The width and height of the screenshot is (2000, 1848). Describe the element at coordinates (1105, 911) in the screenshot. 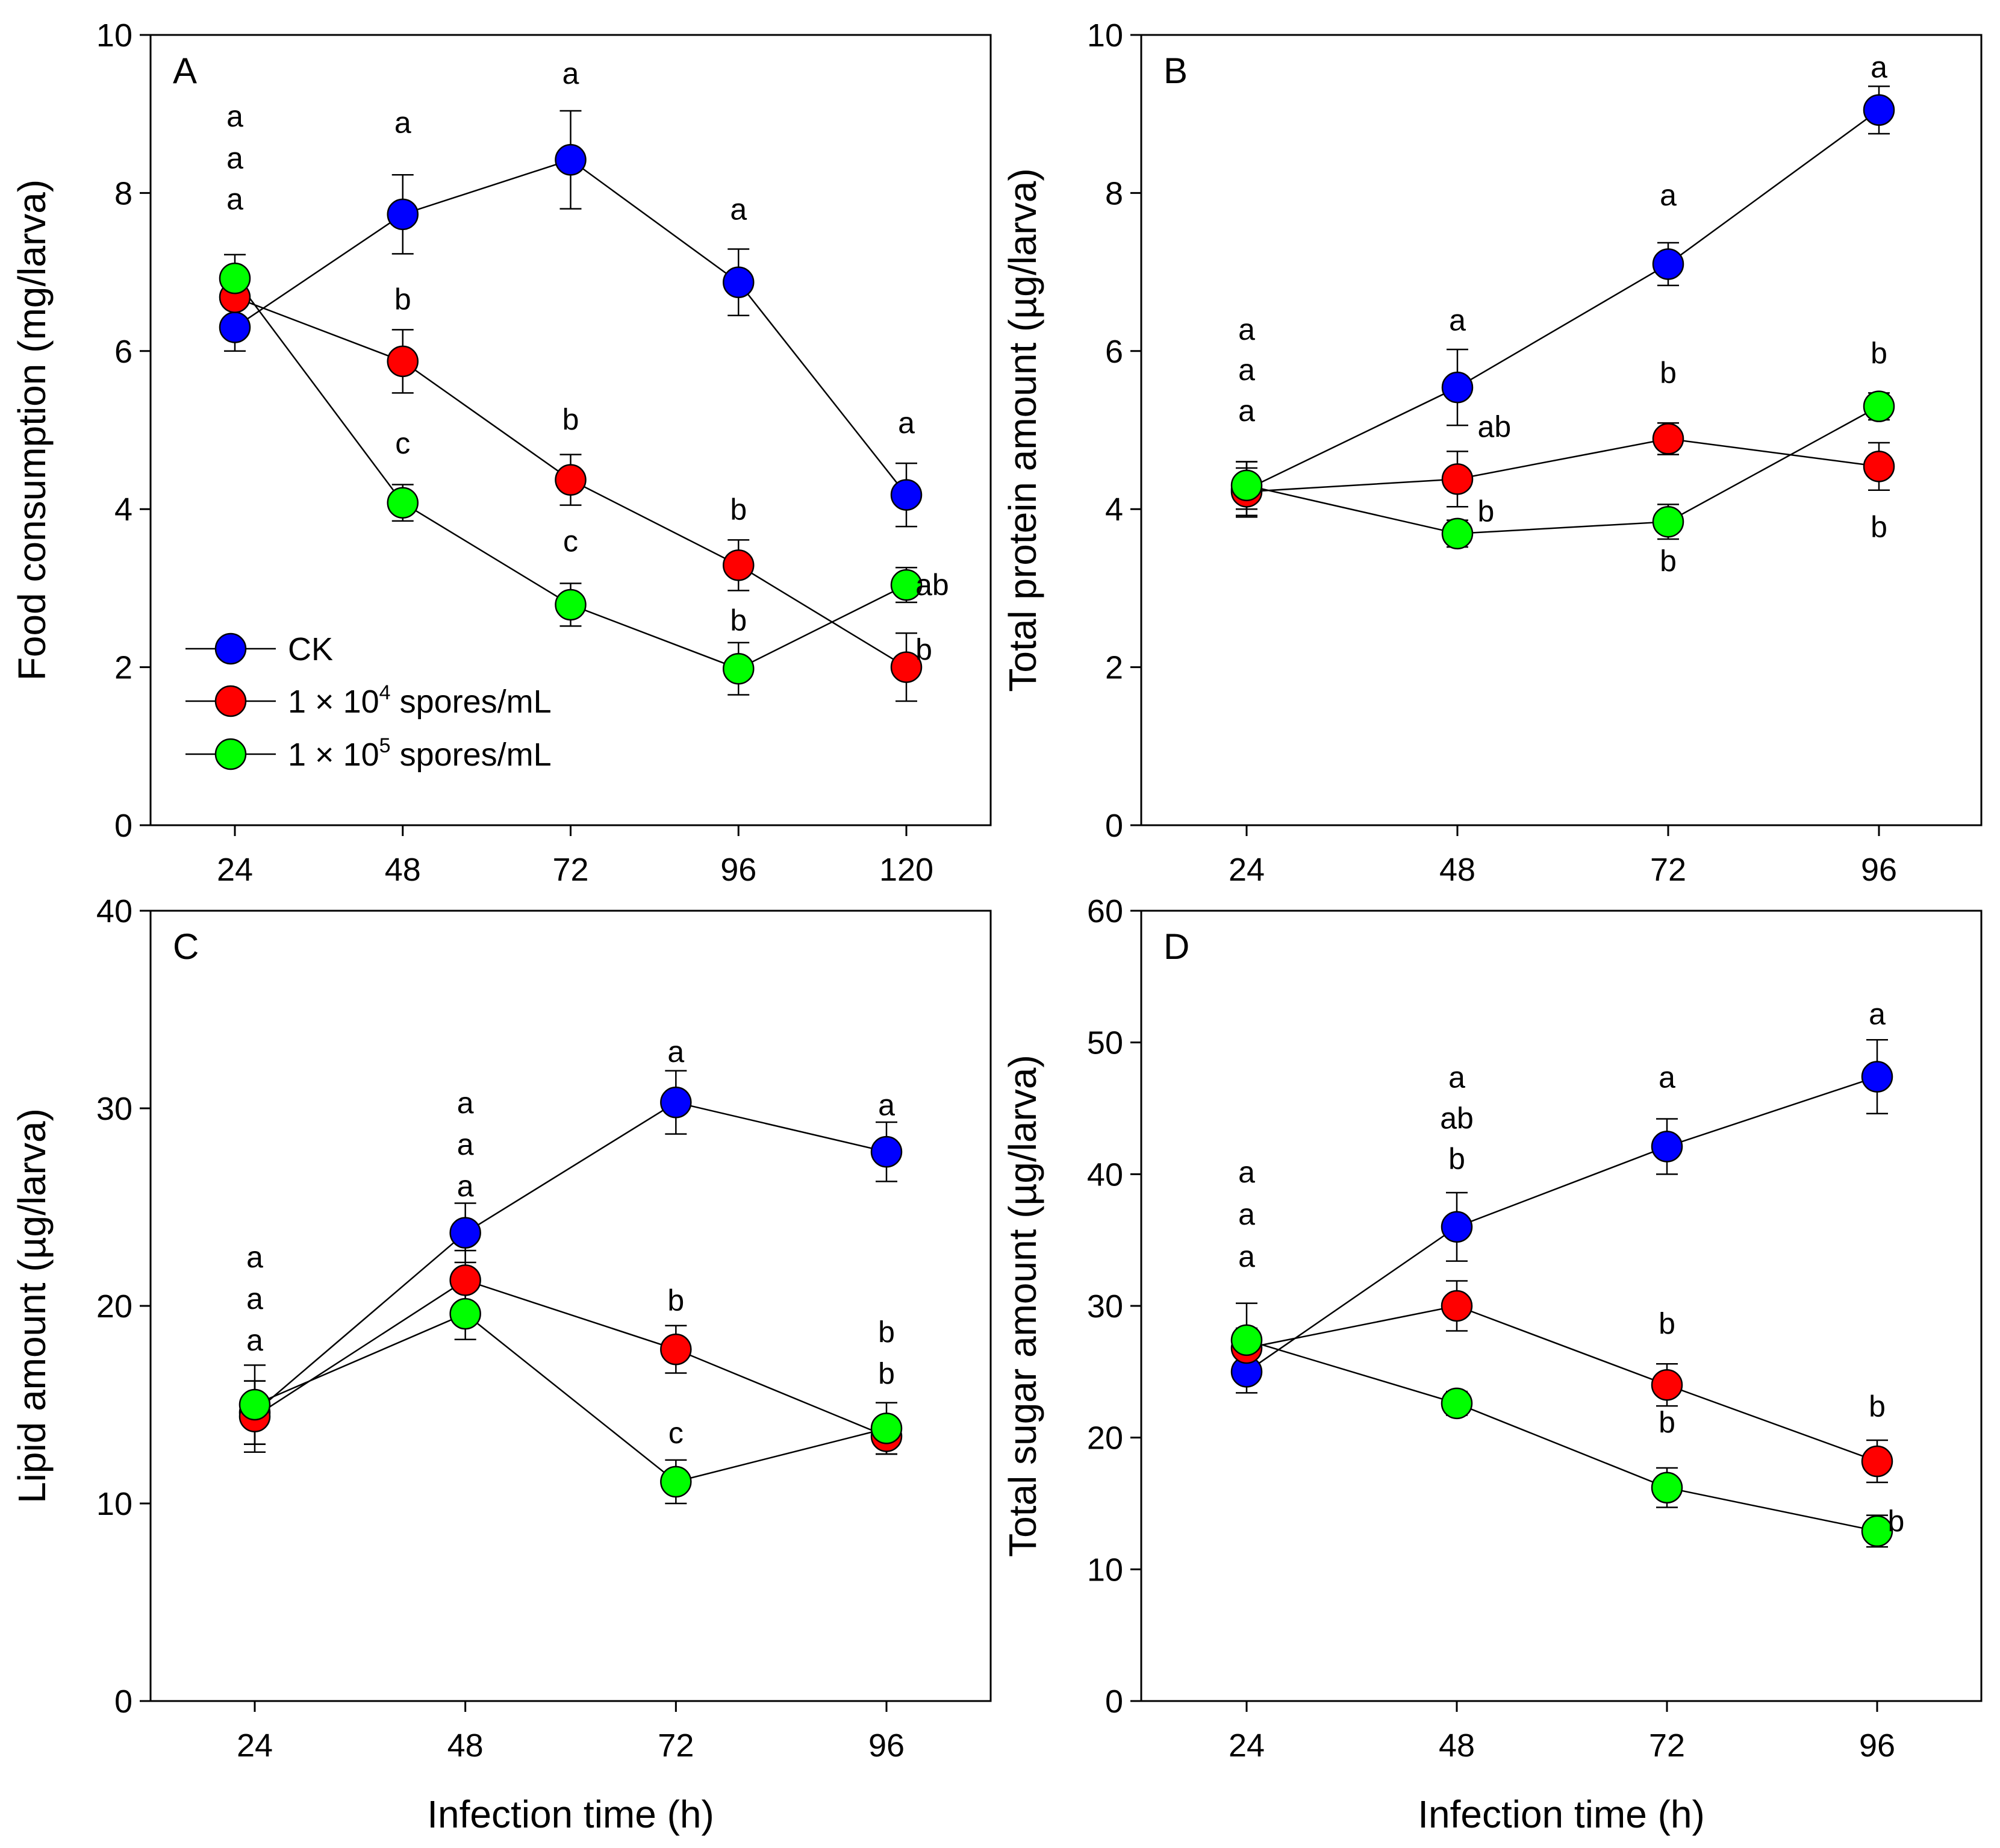

I see `y-tick-label: 60` at that location.